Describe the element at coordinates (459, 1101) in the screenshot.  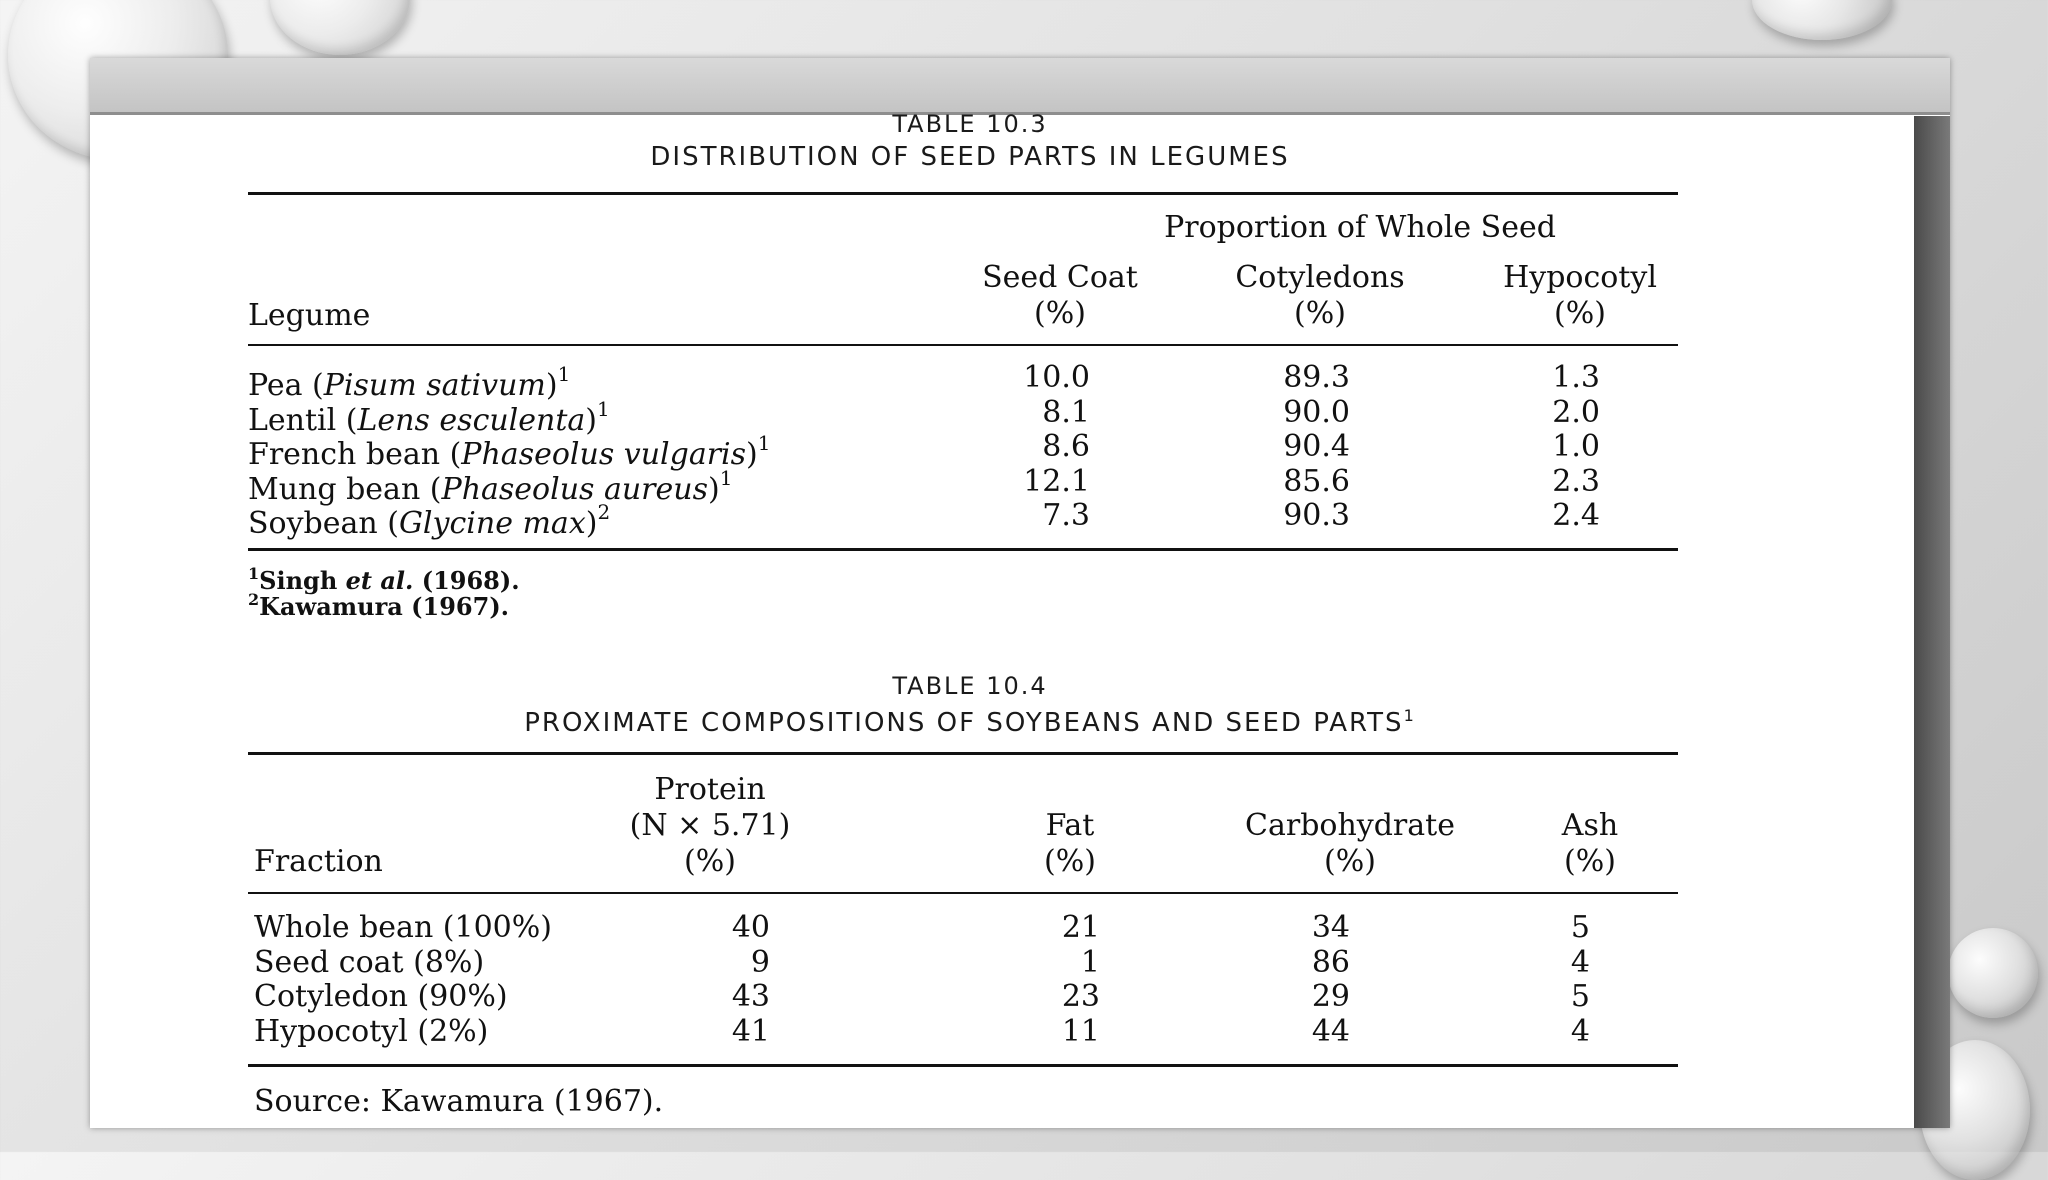
I see `table2-source: Source: Kawamura (1967).` at that location.